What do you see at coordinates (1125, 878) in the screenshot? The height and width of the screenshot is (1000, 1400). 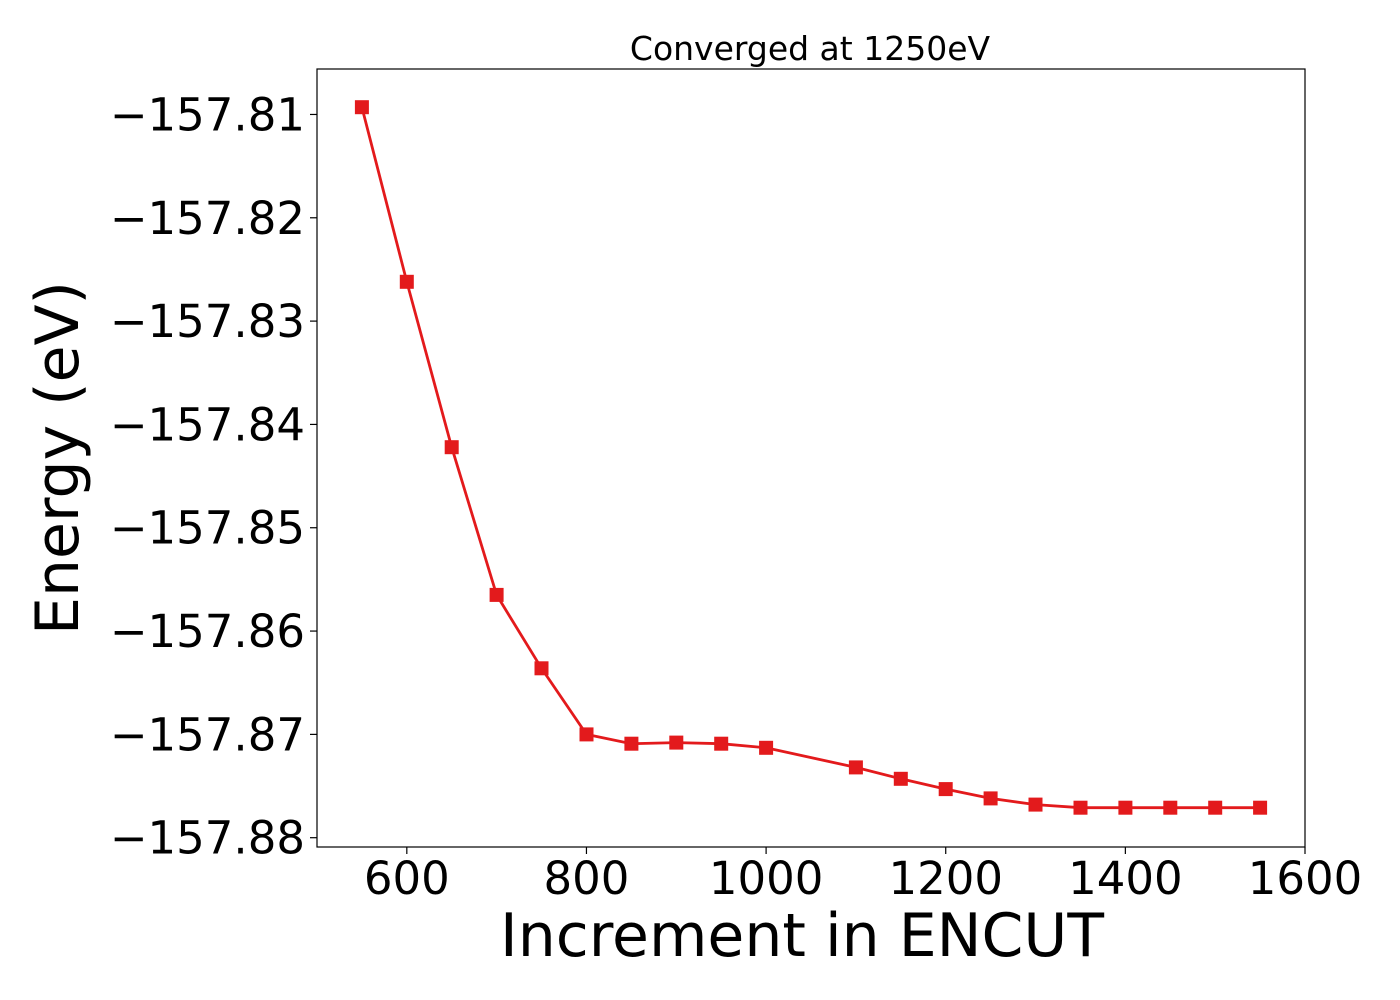 I see `x-tick-label: 1400` at bounding box center [1125, 878].